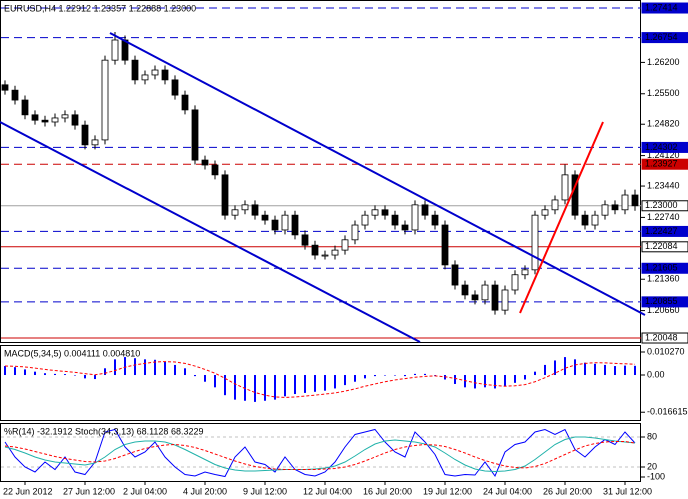 The height and width of the screenshot is (499, 688). Describe the element at coordinates (561, 217) in the screenshot. I see `trendline` at that location.